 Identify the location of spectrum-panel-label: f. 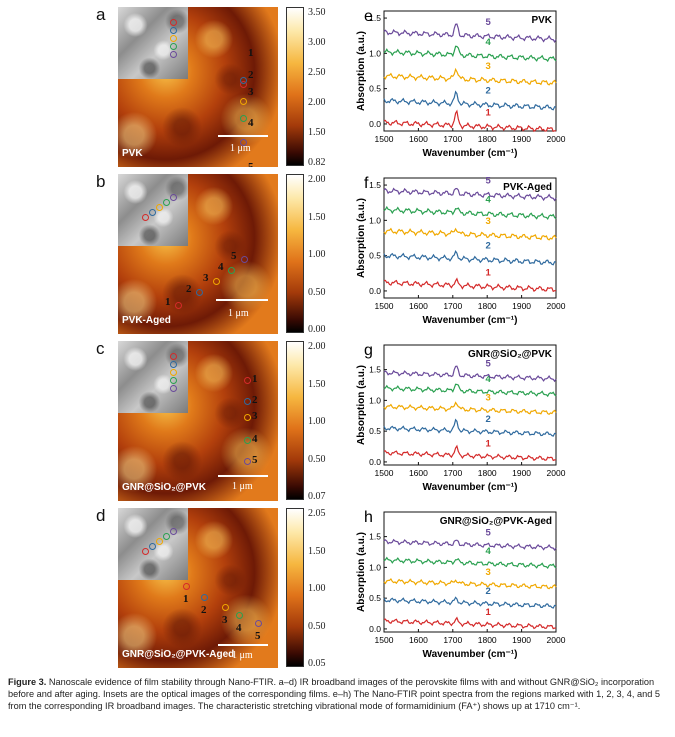
(366, 183).